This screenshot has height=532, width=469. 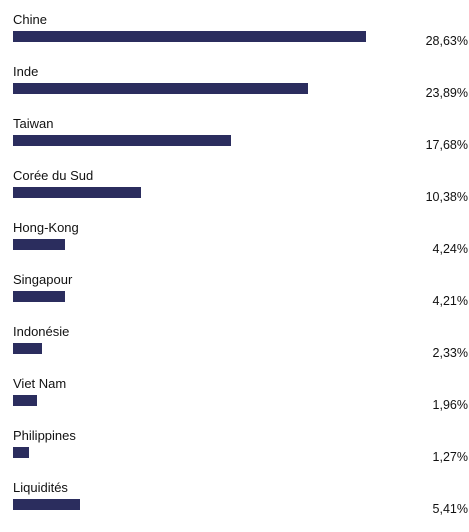 I want to click on category-label: Inde, so click(x=26, y=71).